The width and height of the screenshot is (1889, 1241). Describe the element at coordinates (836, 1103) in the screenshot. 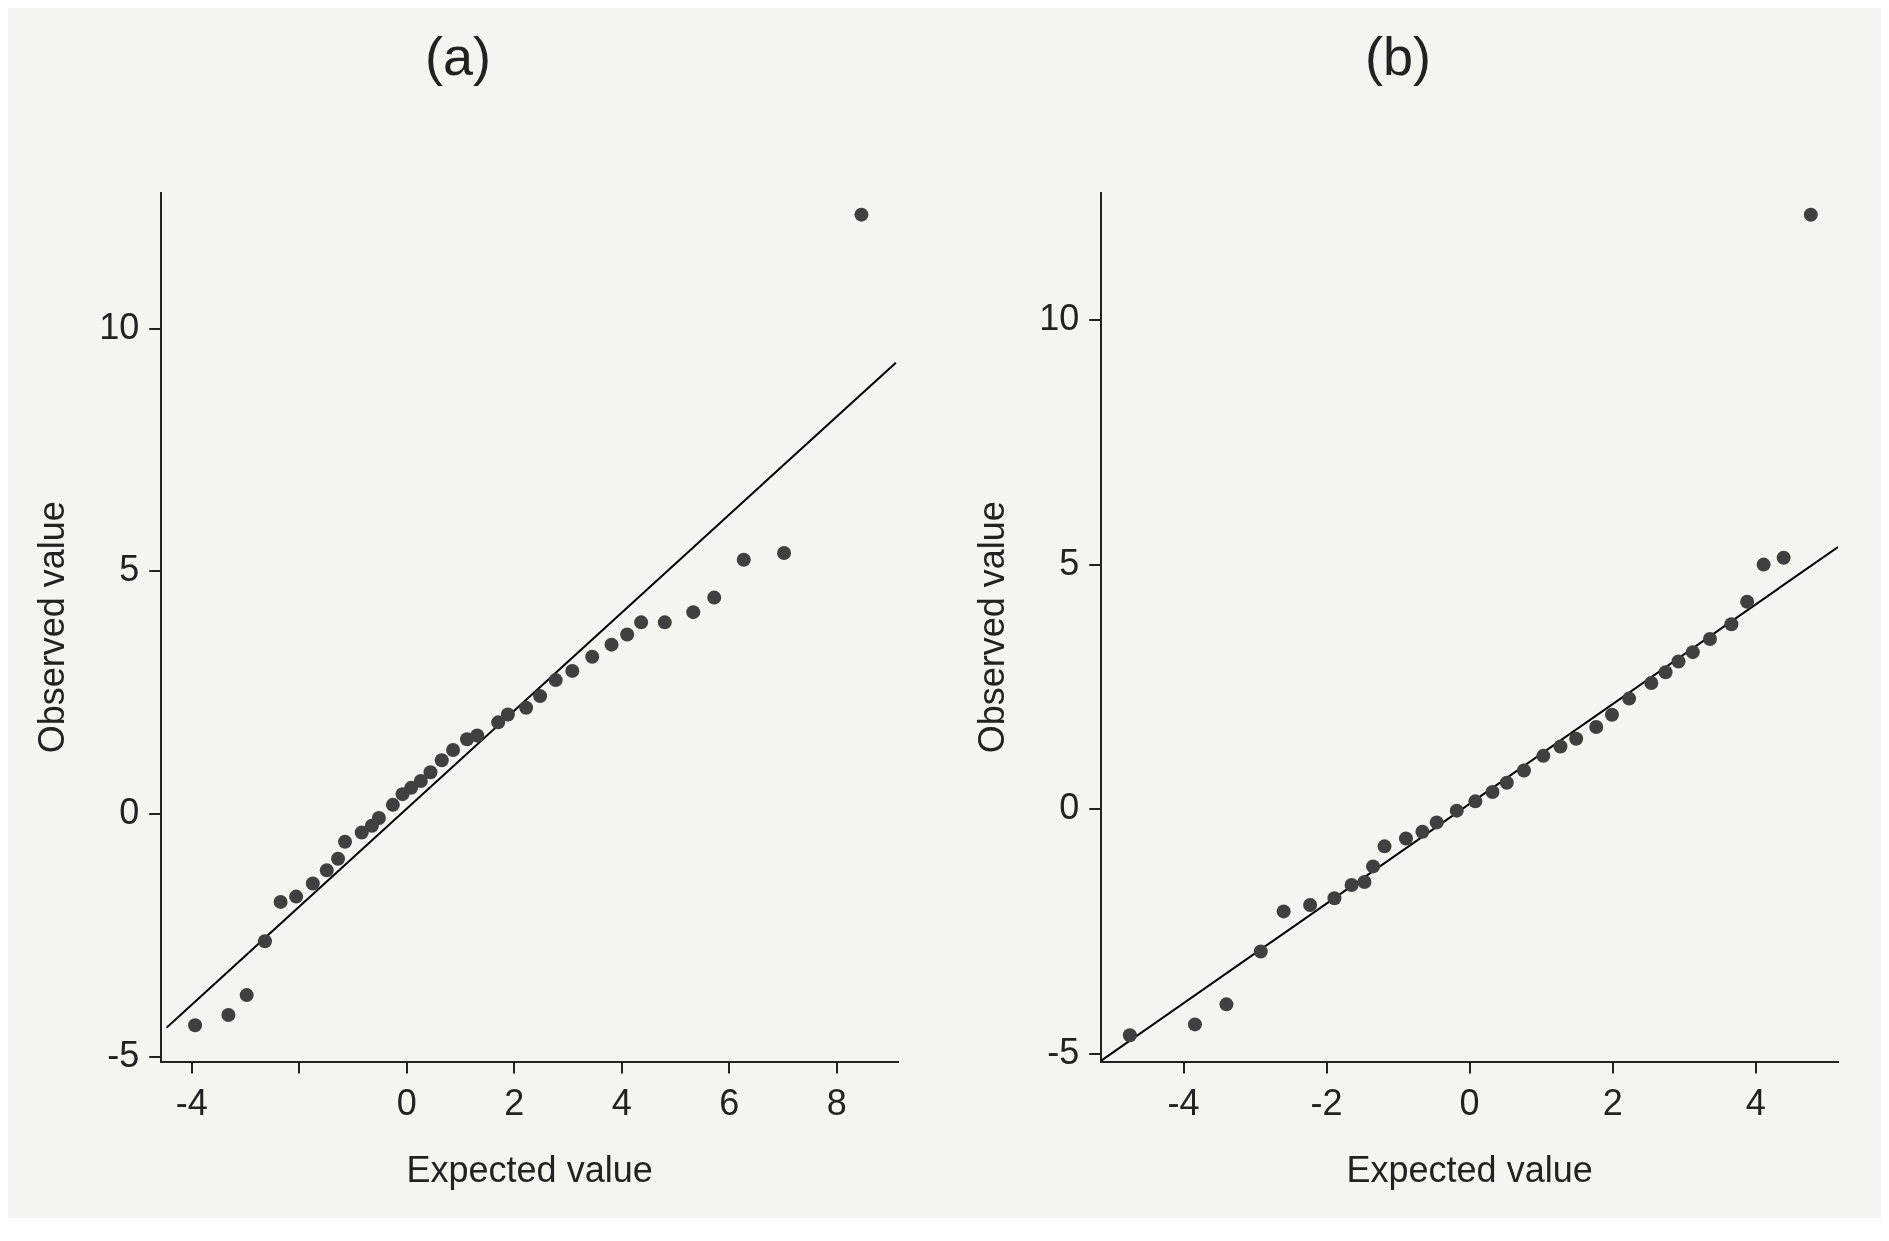

I see `x-tick-label: 8` at that location.